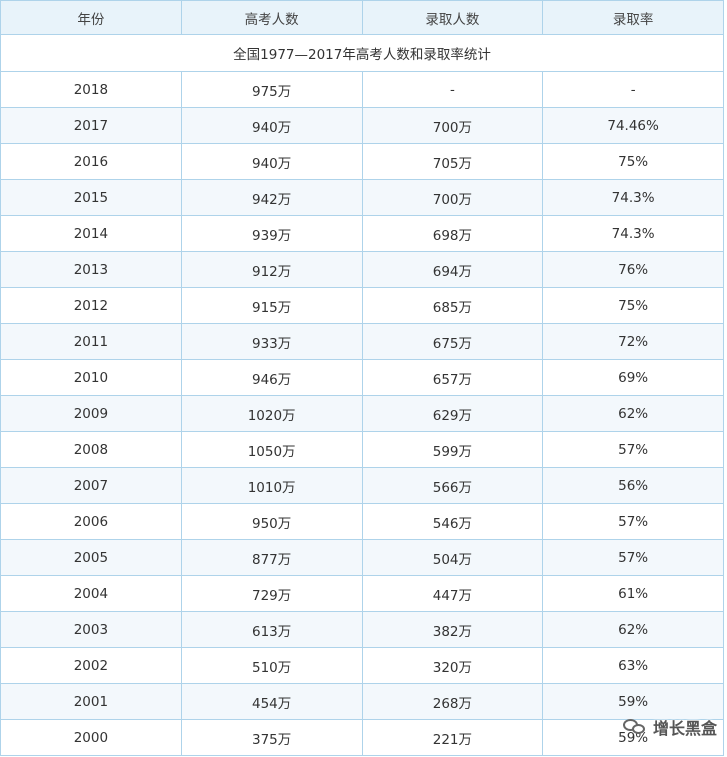 This screenshot has height=757, width=727. Describe the element at coordinates (633, 485) in the screenshot. I see `cell-rate: 56%` at that location.